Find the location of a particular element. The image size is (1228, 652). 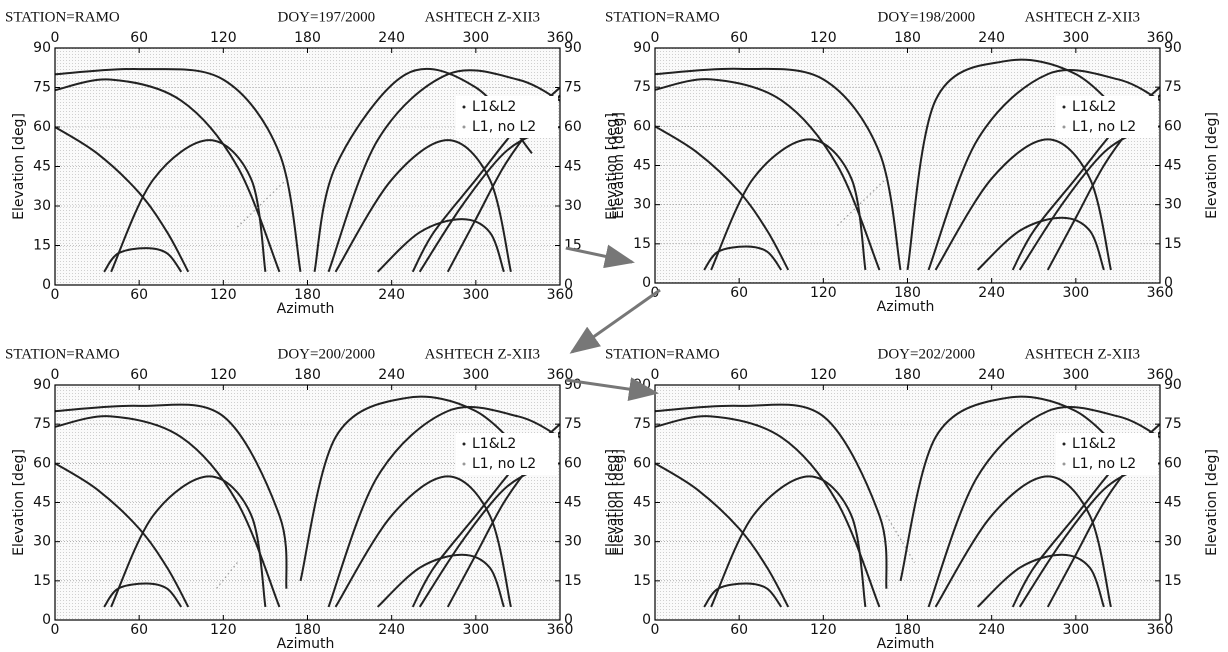

title-center: DOY=200/2000 is located at coordinates (327, 354).